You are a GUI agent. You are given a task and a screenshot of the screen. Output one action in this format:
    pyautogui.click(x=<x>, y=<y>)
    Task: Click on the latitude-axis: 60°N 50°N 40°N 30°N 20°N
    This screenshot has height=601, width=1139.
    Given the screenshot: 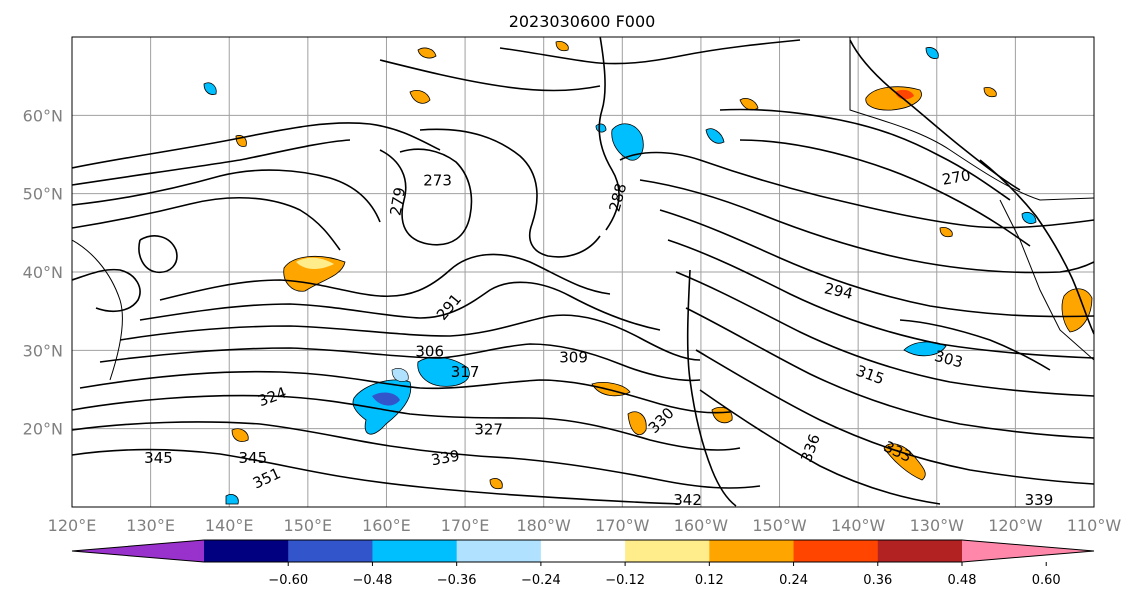 What is the action you would take?
    pyautogui.click(x=43, y=272)
    